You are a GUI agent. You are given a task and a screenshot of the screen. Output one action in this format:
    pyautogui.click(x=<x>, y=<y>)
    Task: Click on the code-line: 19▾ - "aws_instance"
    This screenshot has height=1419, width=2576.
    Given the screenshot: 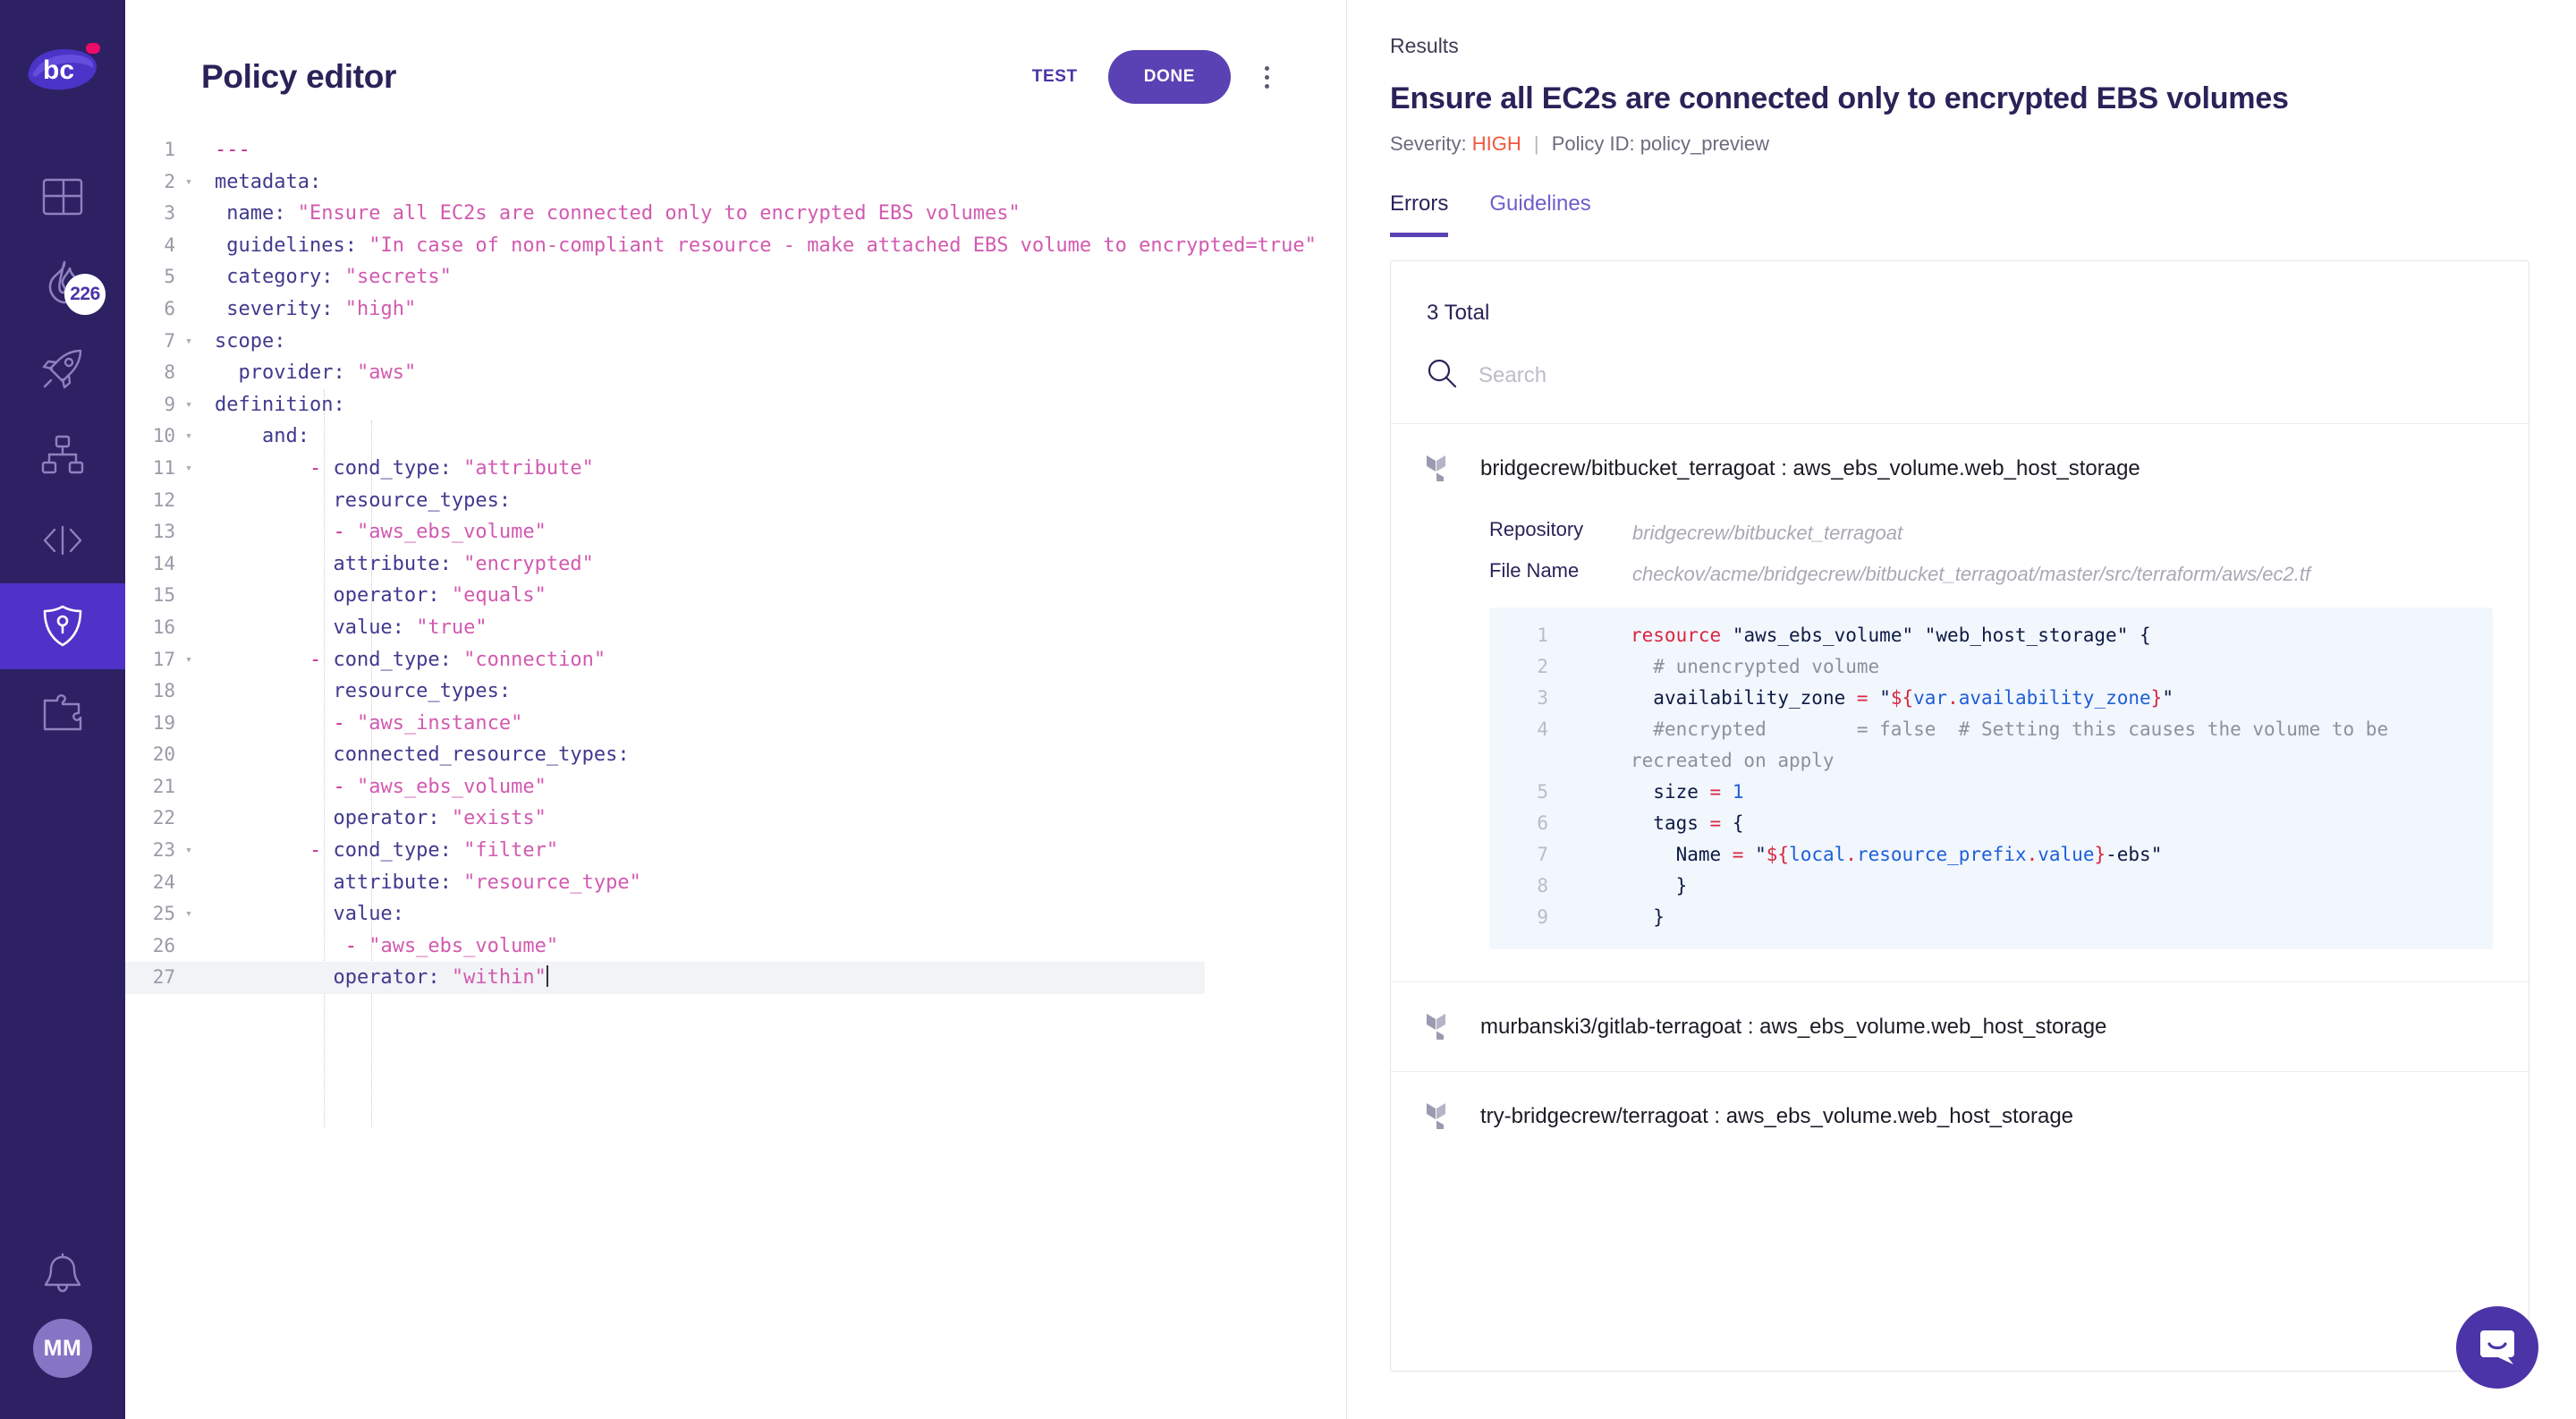 What is the action you would take?
    pyautogui.click(x=735, y=724)
    